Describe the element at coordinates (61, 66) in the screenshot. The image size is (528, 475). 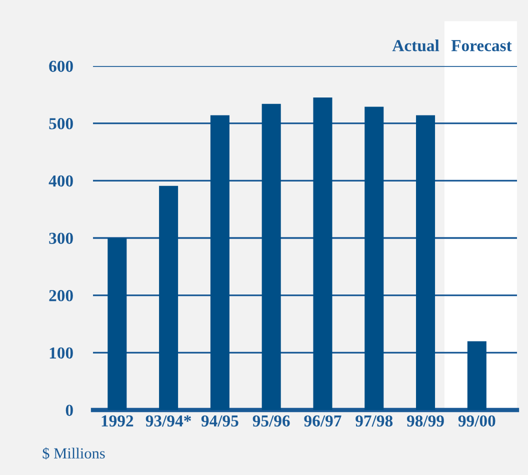
I see `y-tick-label: 600` at that location.